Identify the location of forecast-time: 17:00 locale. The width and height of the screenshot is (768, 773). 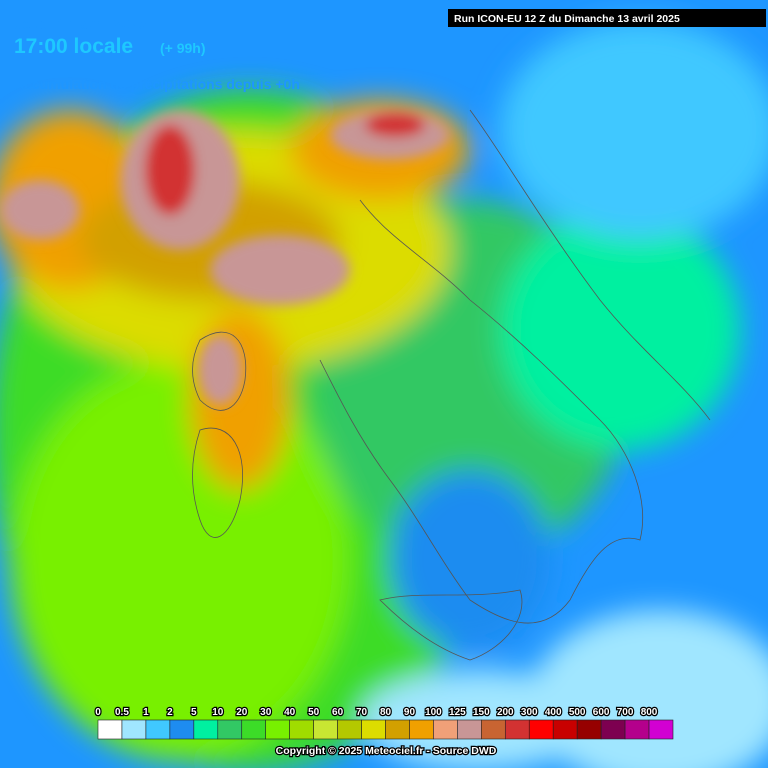
(73, 46).